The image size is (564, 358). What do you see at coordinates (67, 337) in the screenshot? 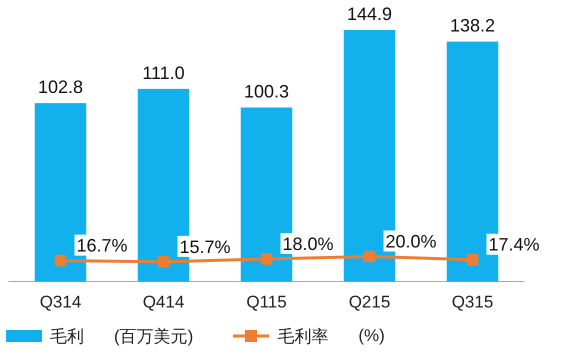
I see `legend-label: 毛利` at bounding box center [67, 337].